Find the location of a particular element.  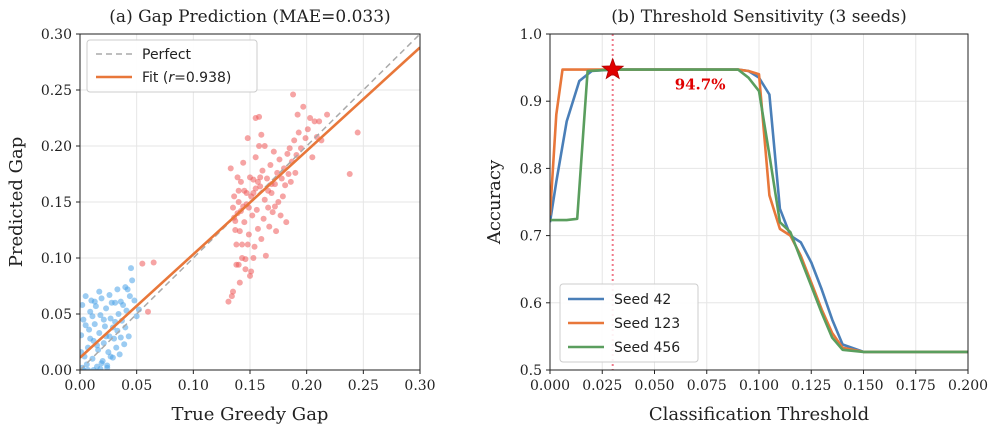

y-tick-label: 0.8 is located at coordinates (531, 169).